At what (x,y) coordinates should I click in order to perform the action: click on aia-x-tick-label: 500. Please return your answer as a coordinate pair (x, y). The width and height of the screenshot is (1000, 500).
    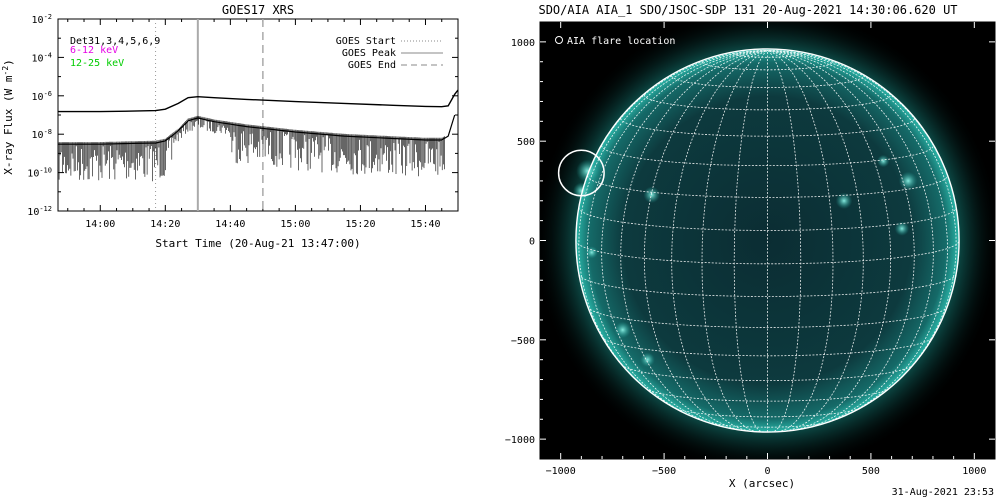
    Looking at the image, I should click on (871, 471).